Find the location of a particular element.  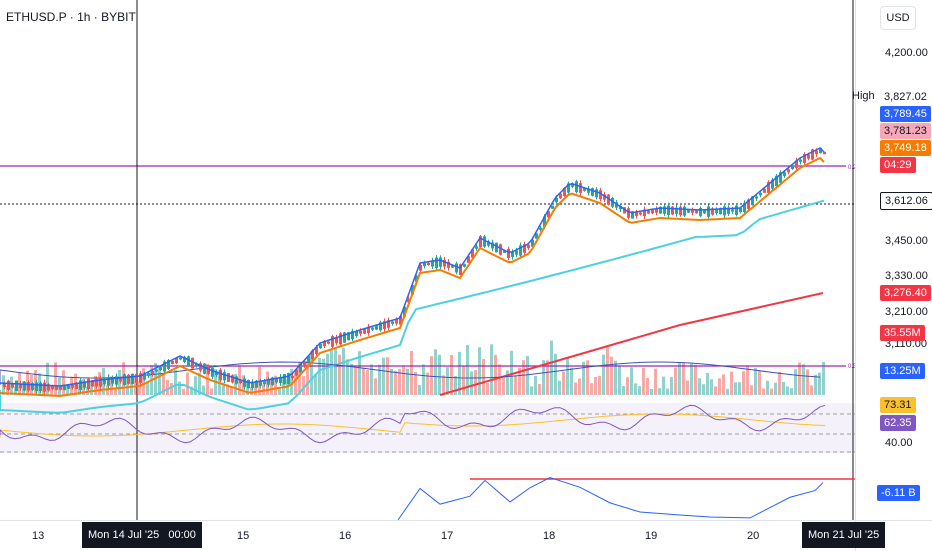

fib-upper-label: 0.236FIB is located at coordinates (851, 168).